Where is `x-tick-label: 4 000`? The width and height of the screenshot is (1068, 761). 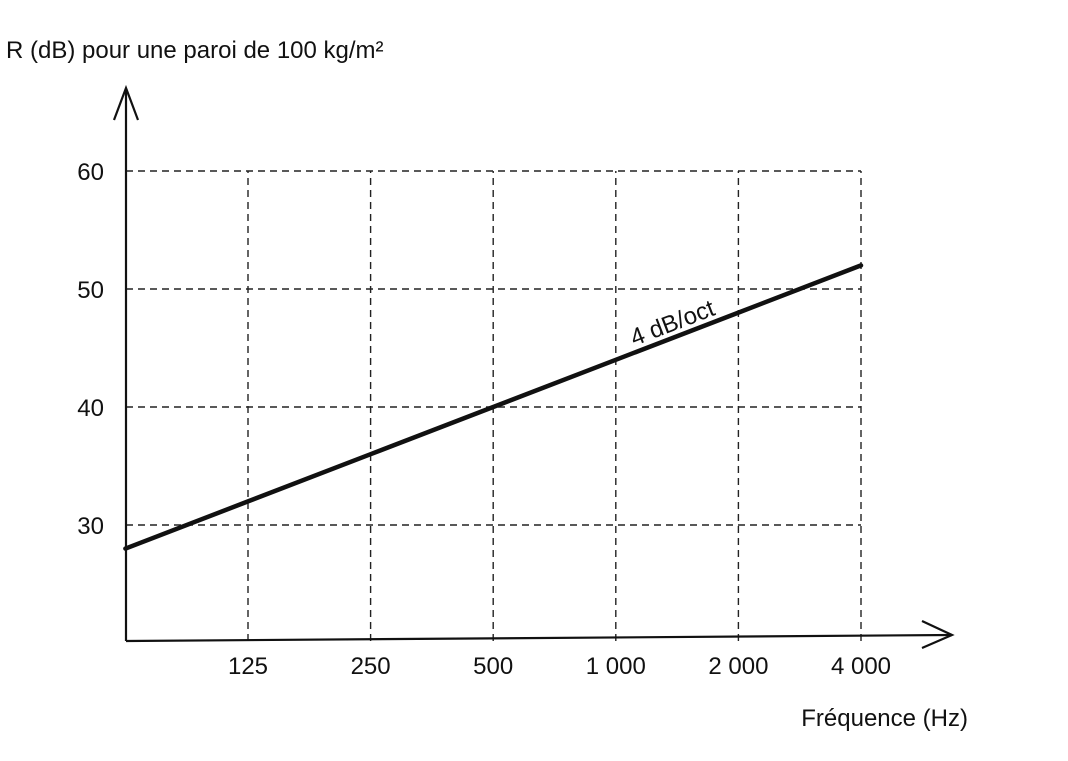 x-tick-label: 4 000 is located at coordinates (861, 666).